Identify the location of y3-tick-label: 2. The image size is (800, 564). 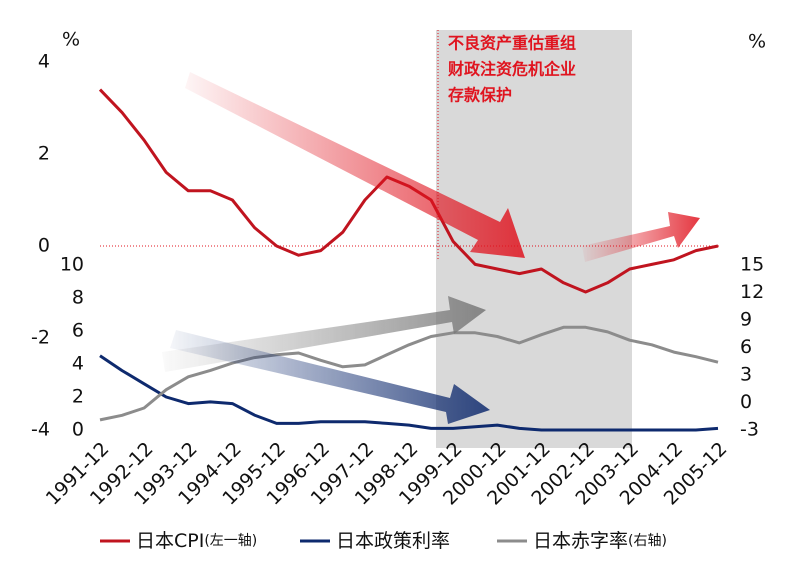
(78, 397).